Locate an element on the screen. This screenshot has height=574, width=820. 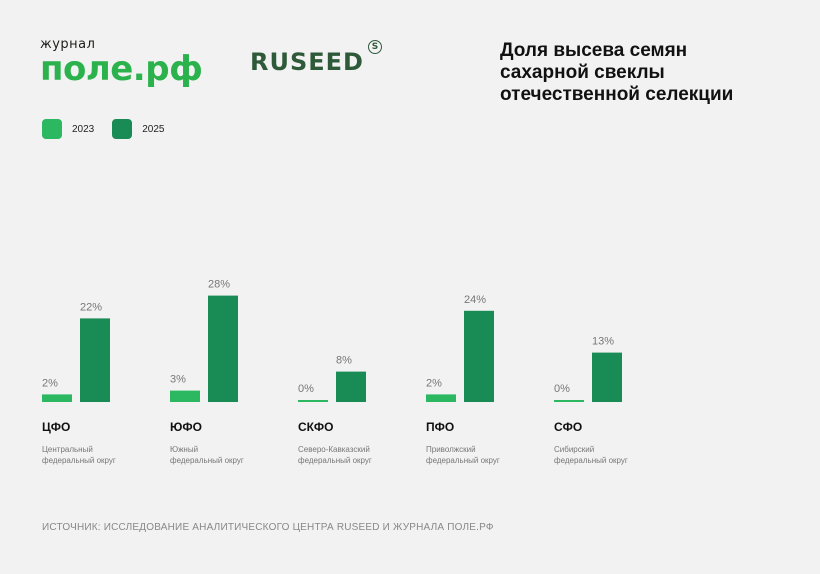
ruseed-wordmark: RUSEED is located at coordinates (307, 62).